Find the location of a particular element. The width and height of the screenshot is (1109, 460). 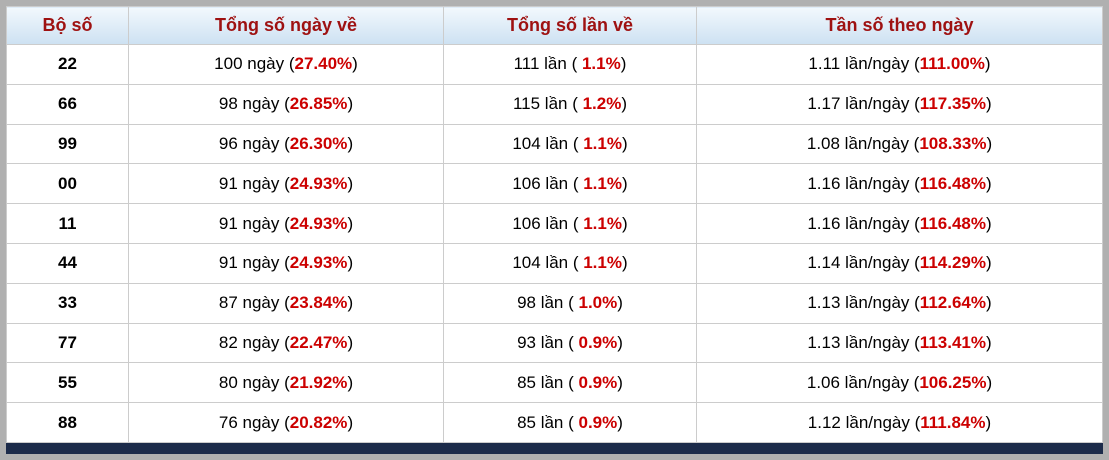

value-text: 1.14 lần/ngày ( is located at coordinates (863, 263).